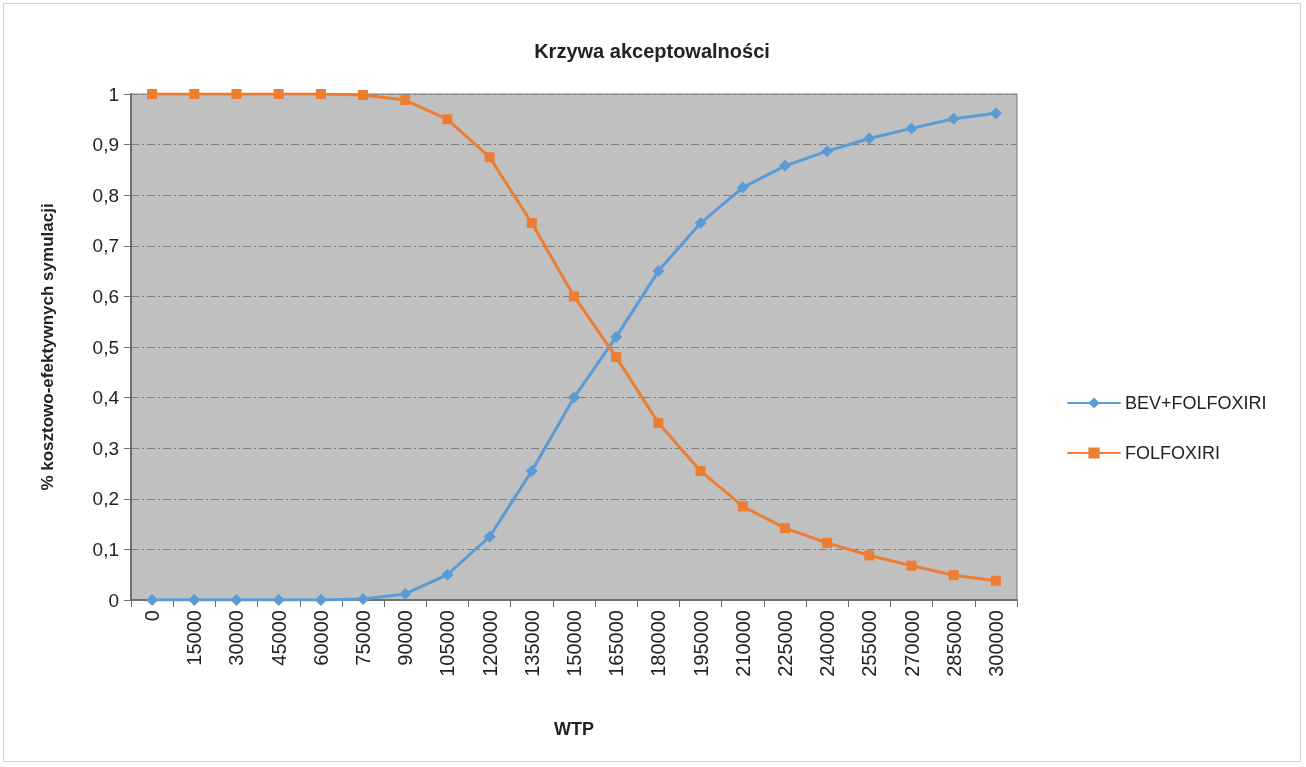 The image size is (1306, 767). I want to click on x-tick-label: 90000, so click(405, 638).